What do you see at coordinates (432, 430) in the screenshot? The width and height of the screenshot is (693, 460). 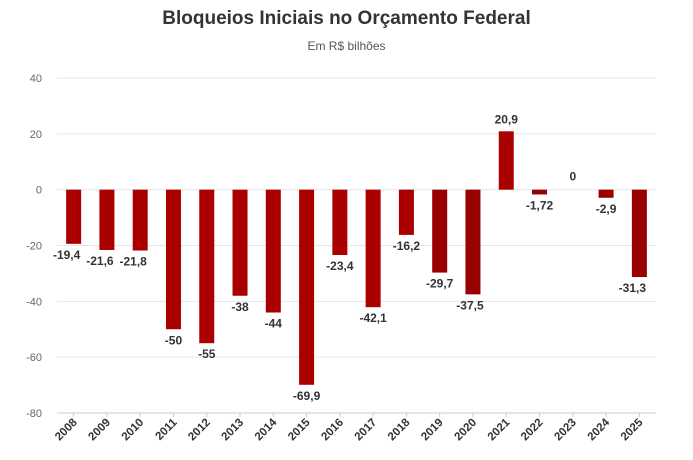 I see `x-tick-label: 2019` at bounding box center [432, 430].